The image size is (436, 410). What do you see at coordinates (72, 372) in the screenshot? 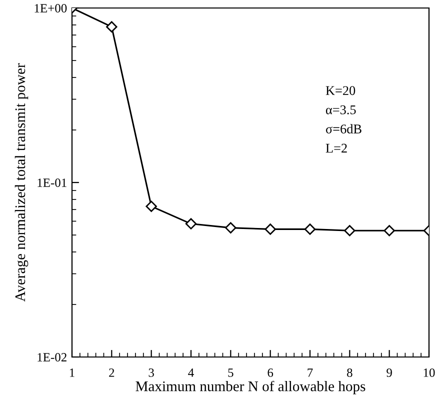
I see `x-tick-label: 1` at bounding box center [72, 372].